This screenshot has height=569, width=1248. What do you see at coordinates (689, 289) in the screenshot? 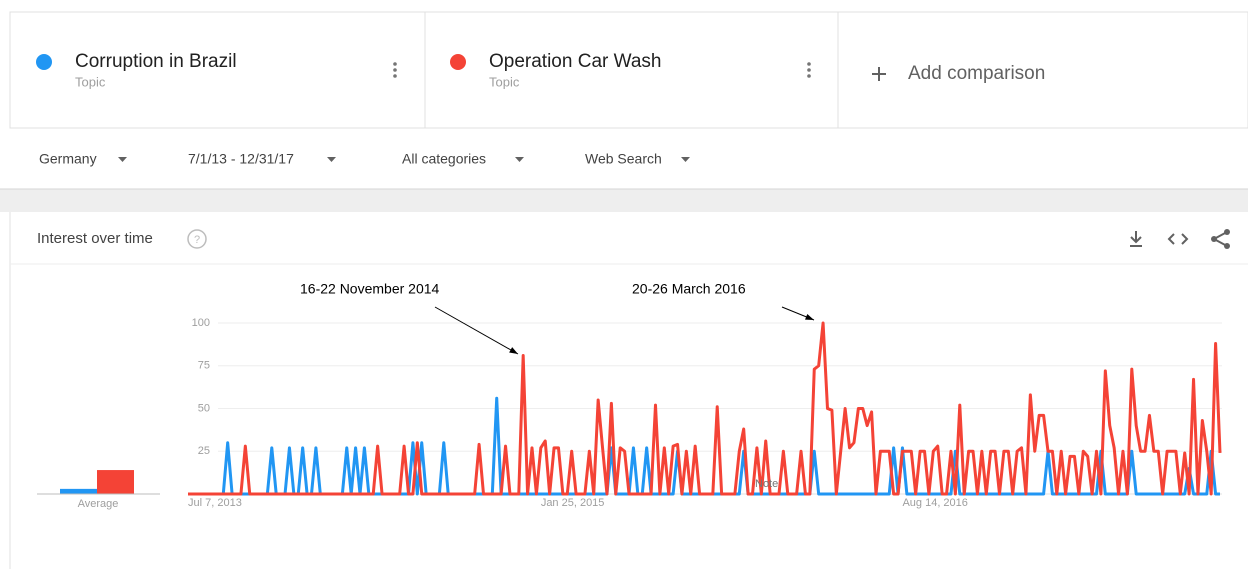
I see `annotation: 20-26 March 2016` at bounding box center [689, 289].